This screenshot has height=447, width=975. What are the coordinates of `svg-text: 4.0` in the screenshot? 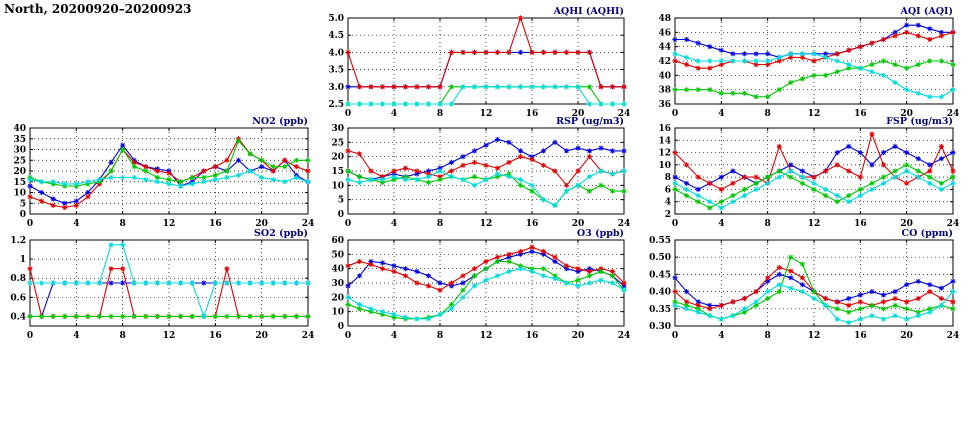 It's located at (336, 53).